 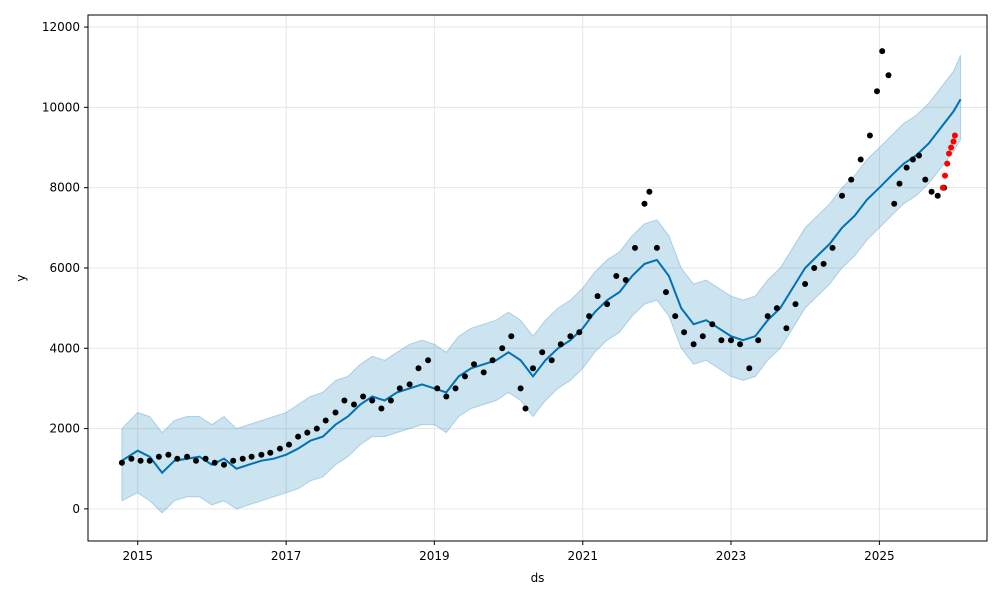 What do you see at coordinates (508, 552) in the screenshot?
I see `x-axis-ticks: 2015 2017 2019 2021 2023 2025` at bounding box center [508, 552].